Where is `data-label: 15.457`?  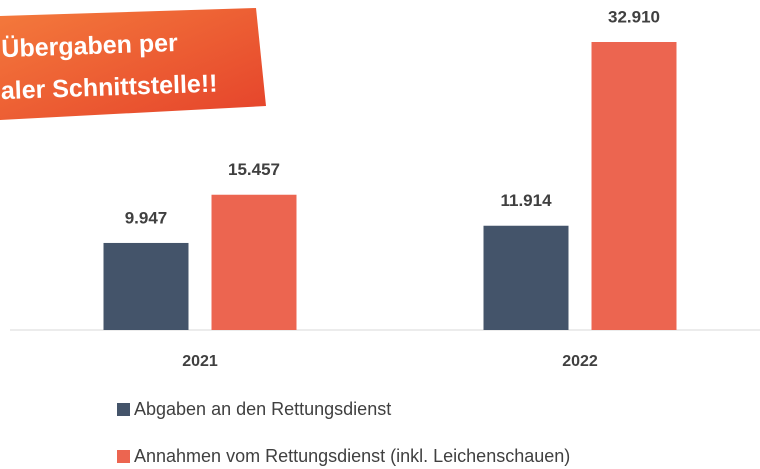
data-label: 15.457 is located at coordinates (254, 169).